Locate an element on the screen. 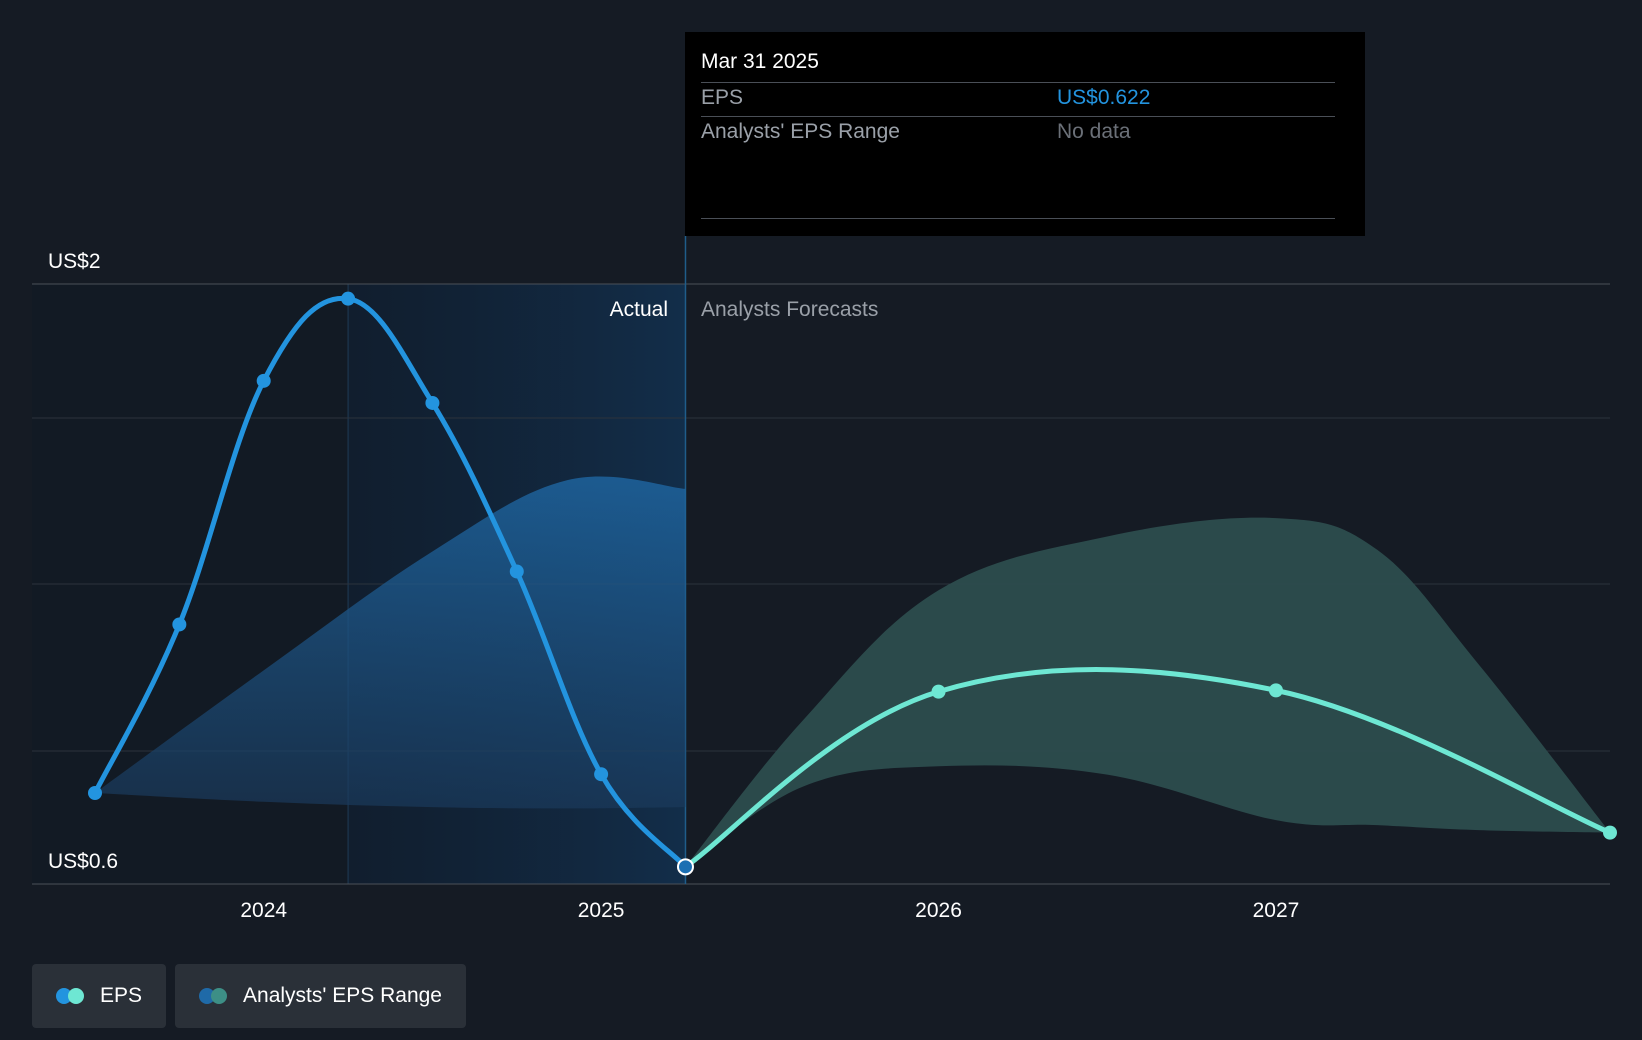  eps-highlight-point is located at coordinates (685, 867).